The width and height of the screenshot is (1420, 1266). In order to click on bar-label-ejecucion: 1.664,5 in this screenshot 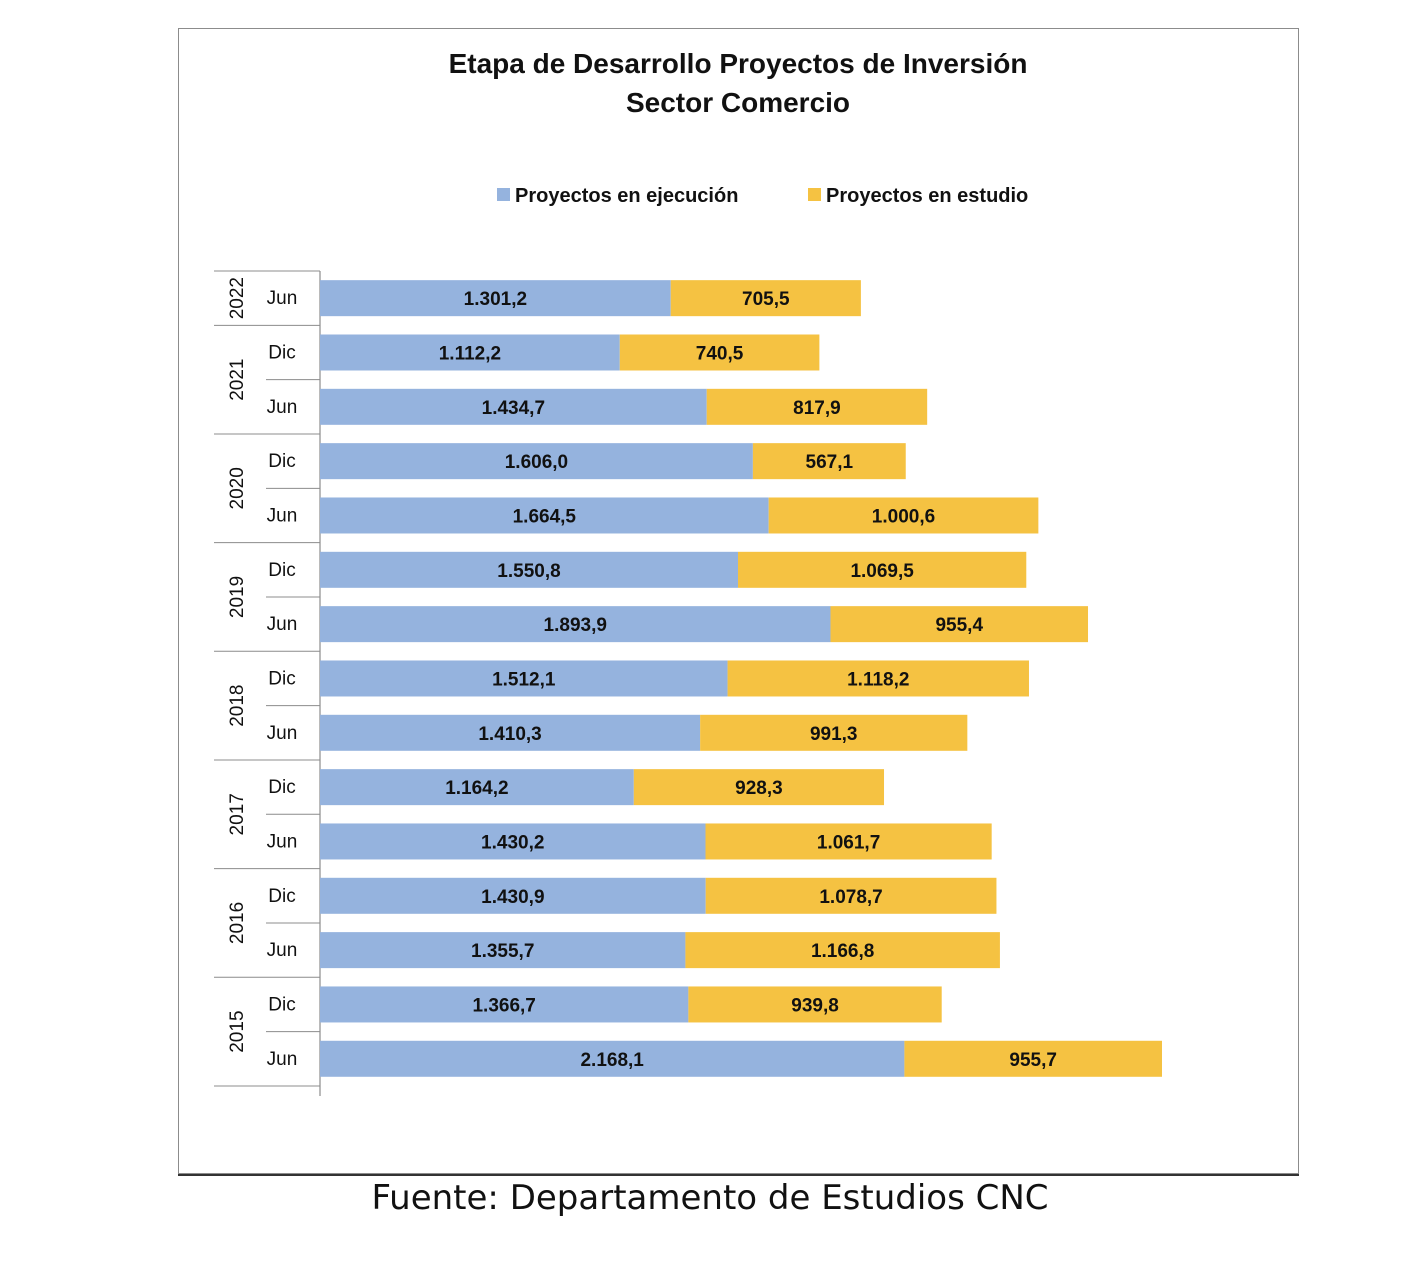, I will do `click(545, 516)`.